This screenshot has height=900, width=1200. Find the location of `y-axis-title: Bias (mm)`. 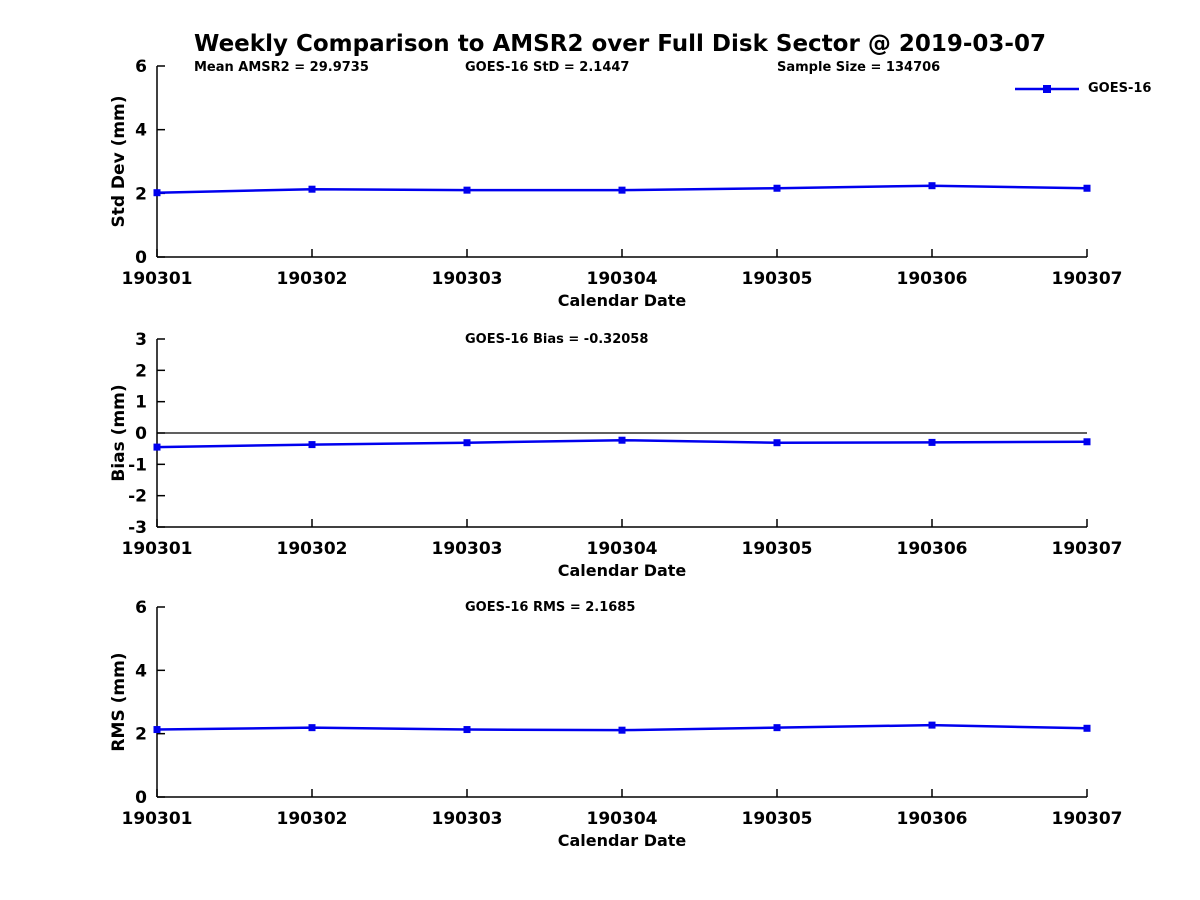

y-axis-title: Bias (mm) is located at coordinates (119, 432).